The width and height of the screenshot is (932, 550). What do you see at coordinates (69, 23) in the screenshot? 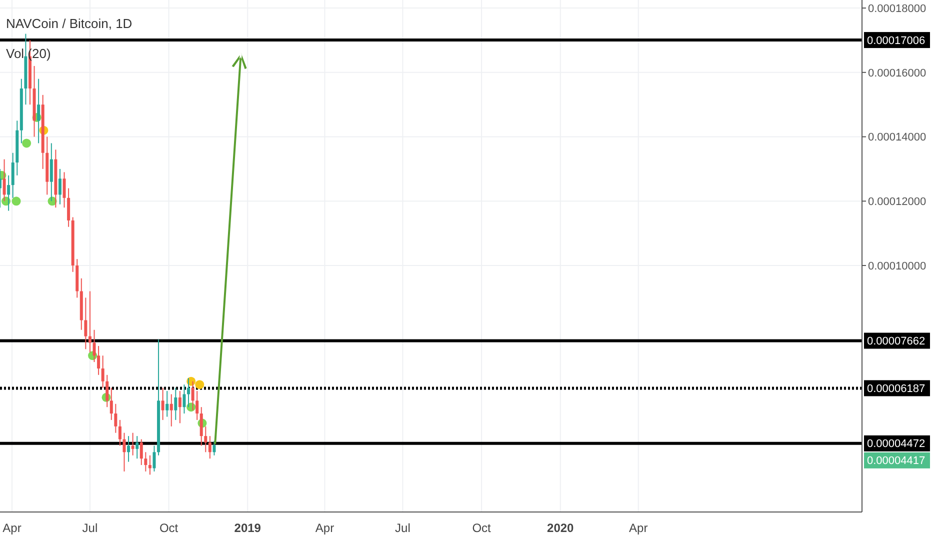
I see `text: NAVCoin / Bitcoin, 1D` at bounding box center [69, 23].